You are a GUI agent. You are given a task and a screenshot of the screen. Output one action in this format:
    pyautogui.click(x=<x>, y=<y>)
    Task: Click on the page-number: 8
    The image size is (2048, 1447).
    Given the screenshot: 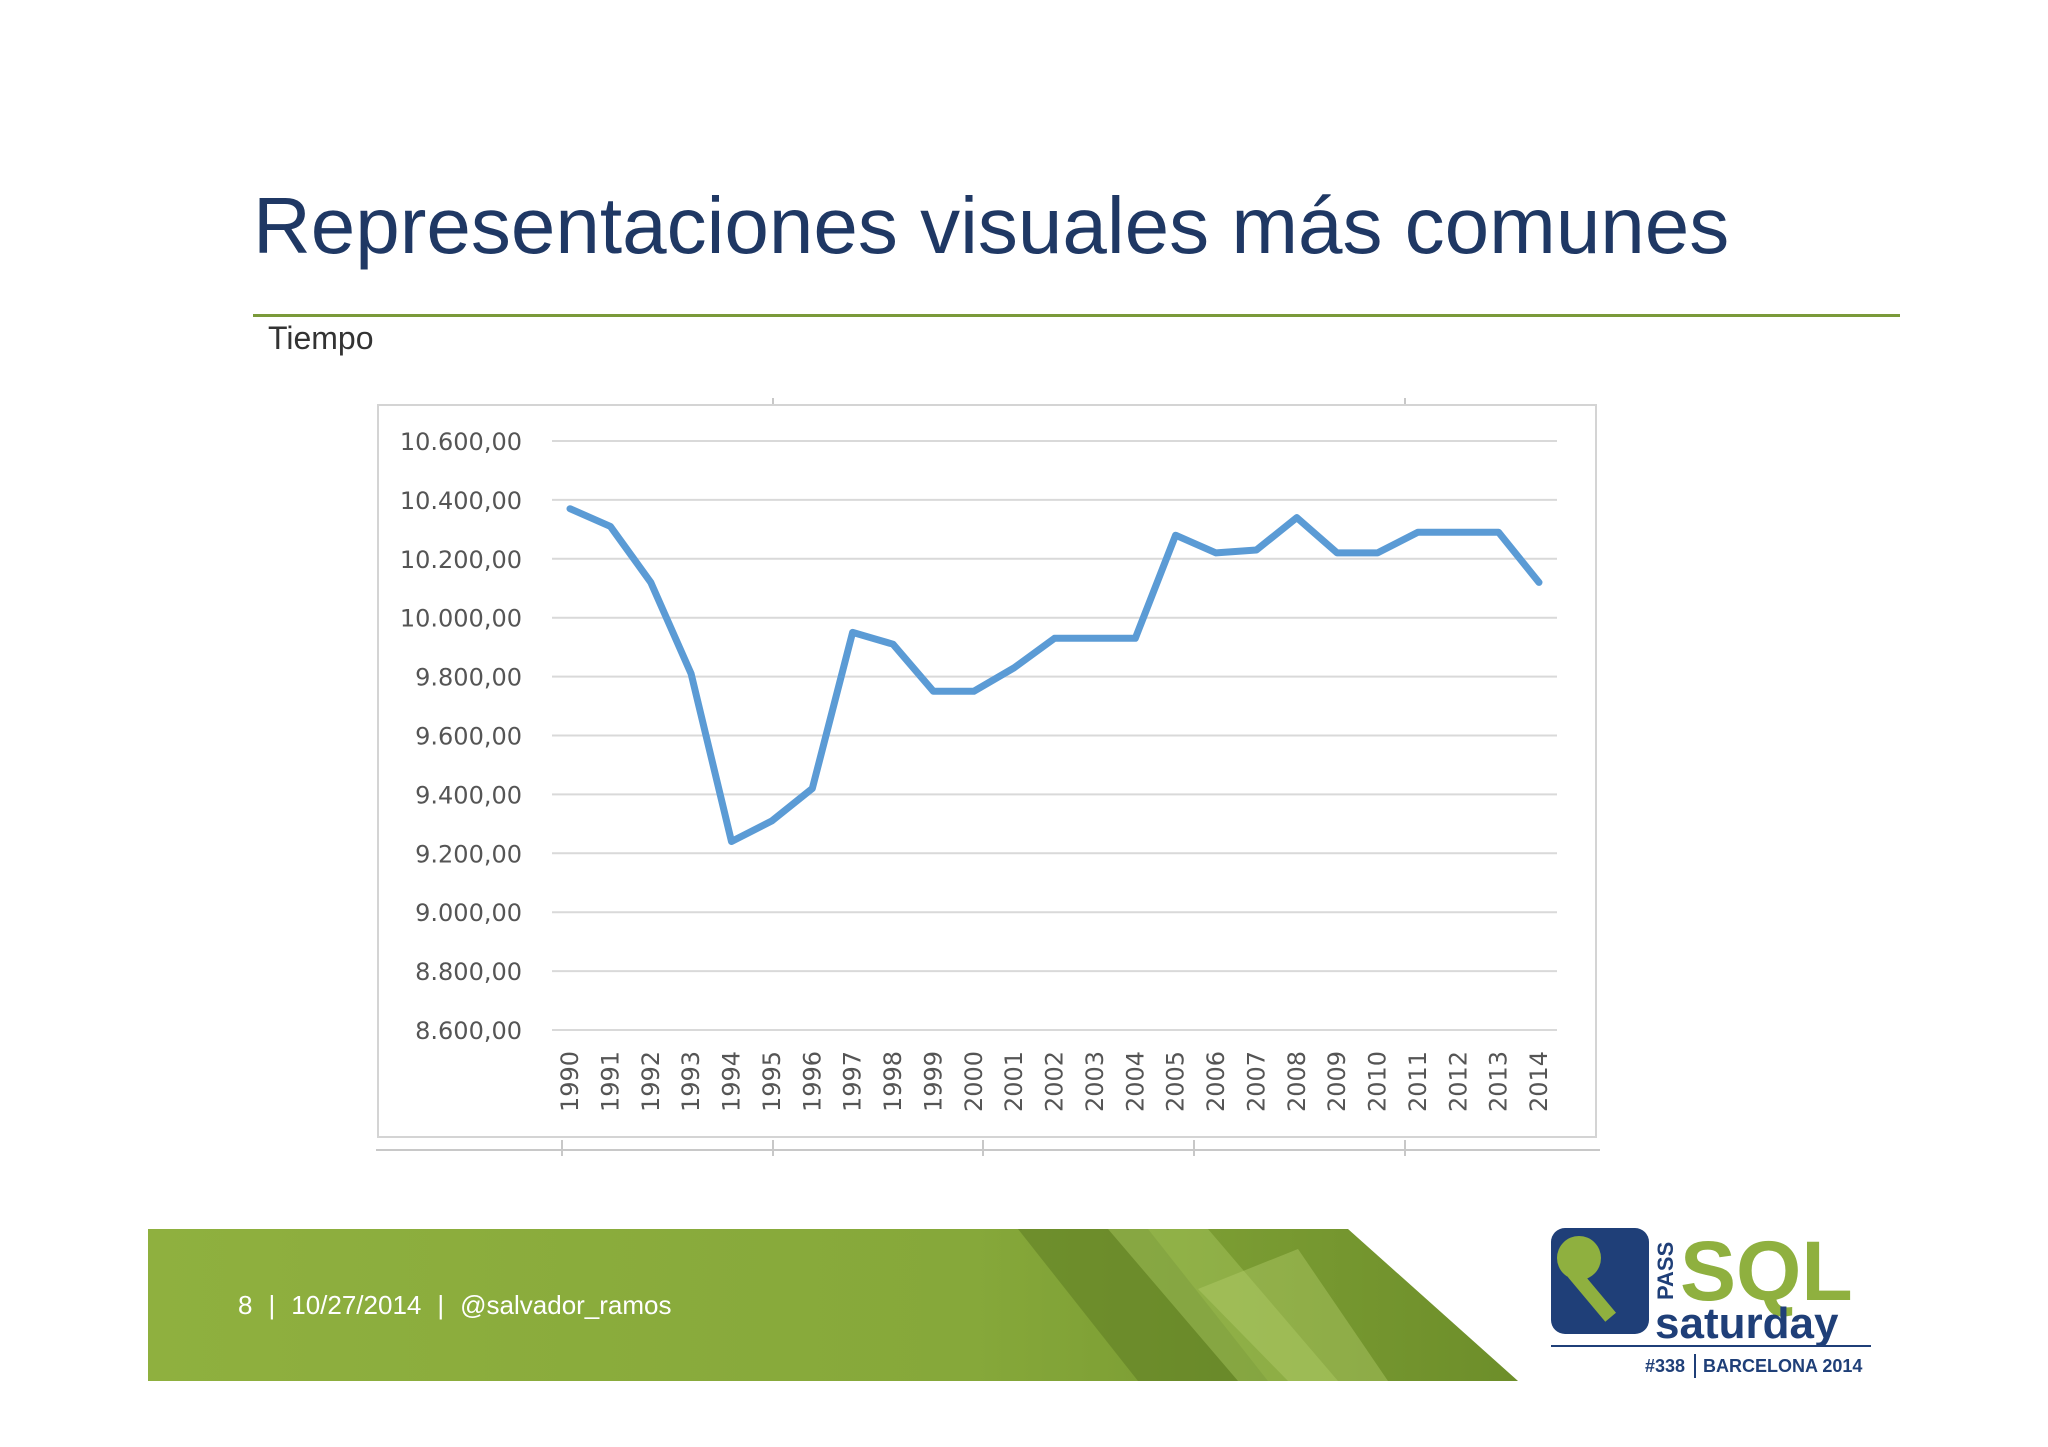 What is the action you would take?
    pyautogui.click(x=245, y=1305)
    